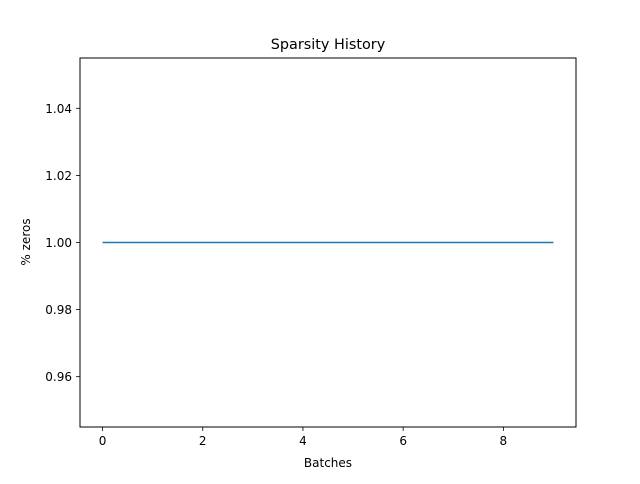 The image size is (640, 484). I want to click on y-axis-label: % zeros, so click(26, 241).